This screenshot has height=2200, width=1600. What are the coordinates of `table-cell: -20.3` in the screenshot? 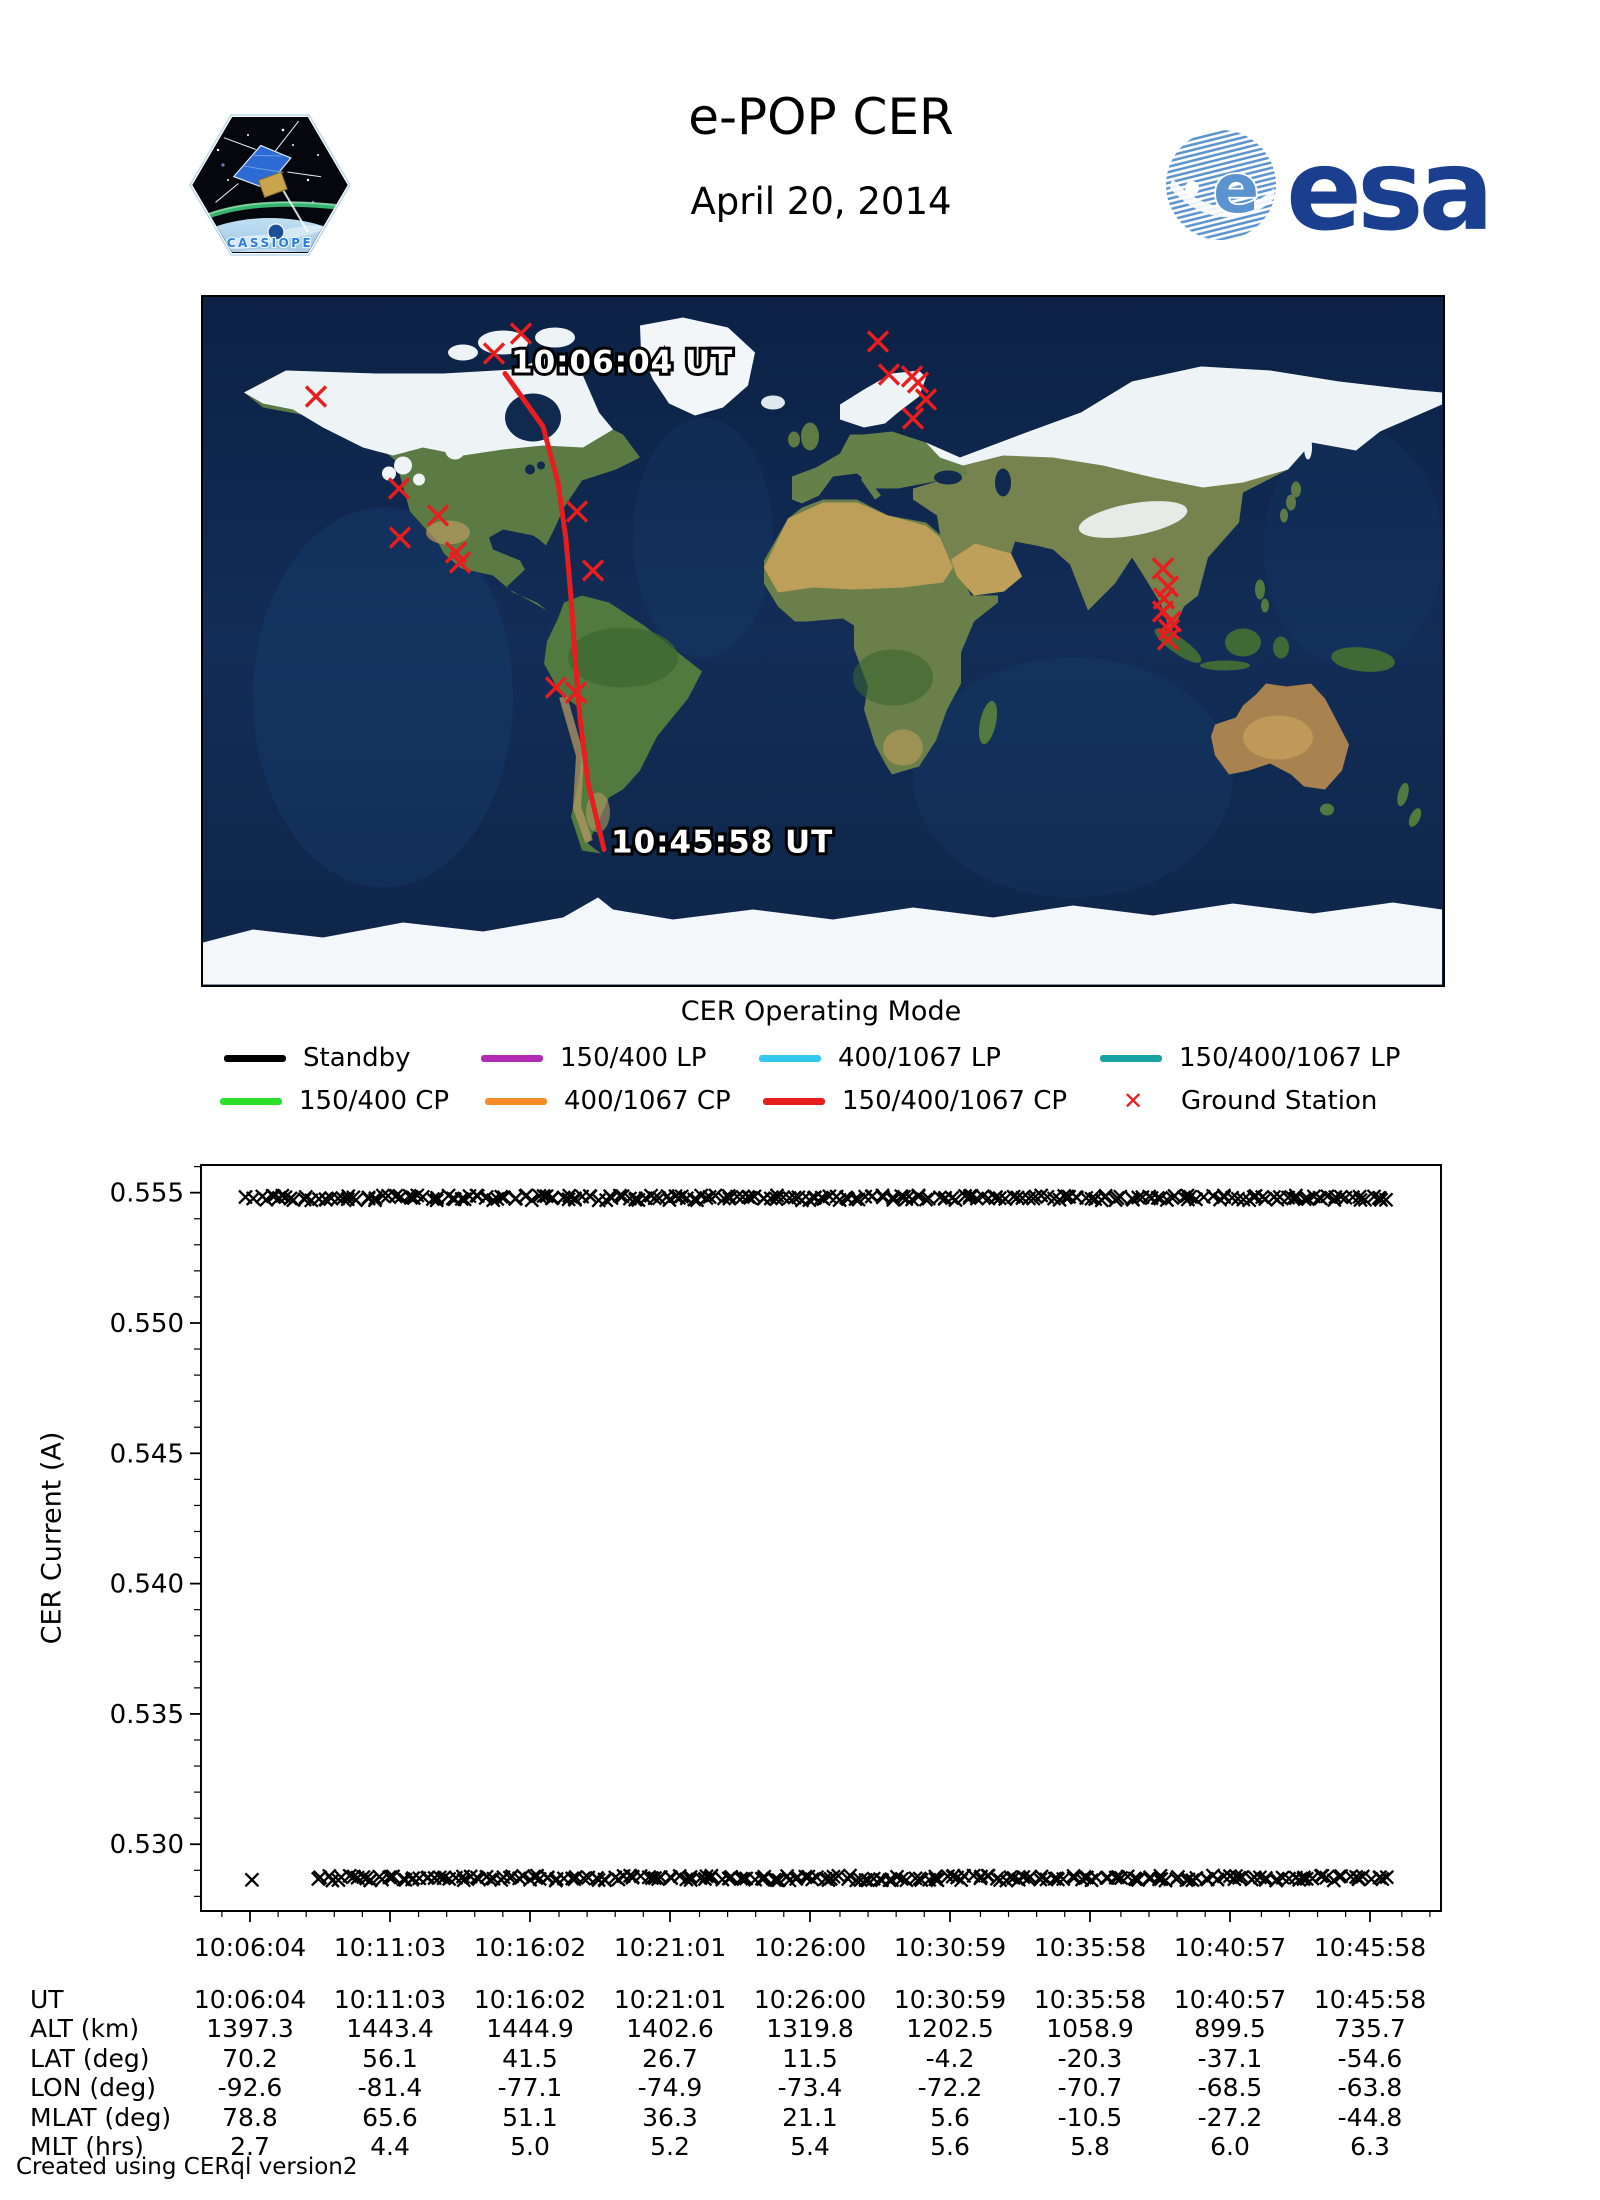 It's located at (1090, 2058).